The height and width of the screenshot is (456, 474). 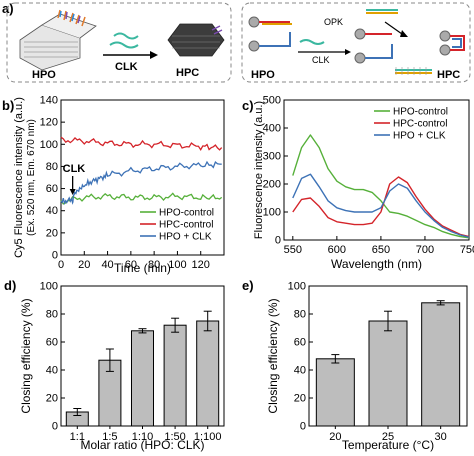 What do you see at coordinates (174, 437) in the screenshot?
I see `x-tick-label: 1:50` at bounding box center [174, 437].